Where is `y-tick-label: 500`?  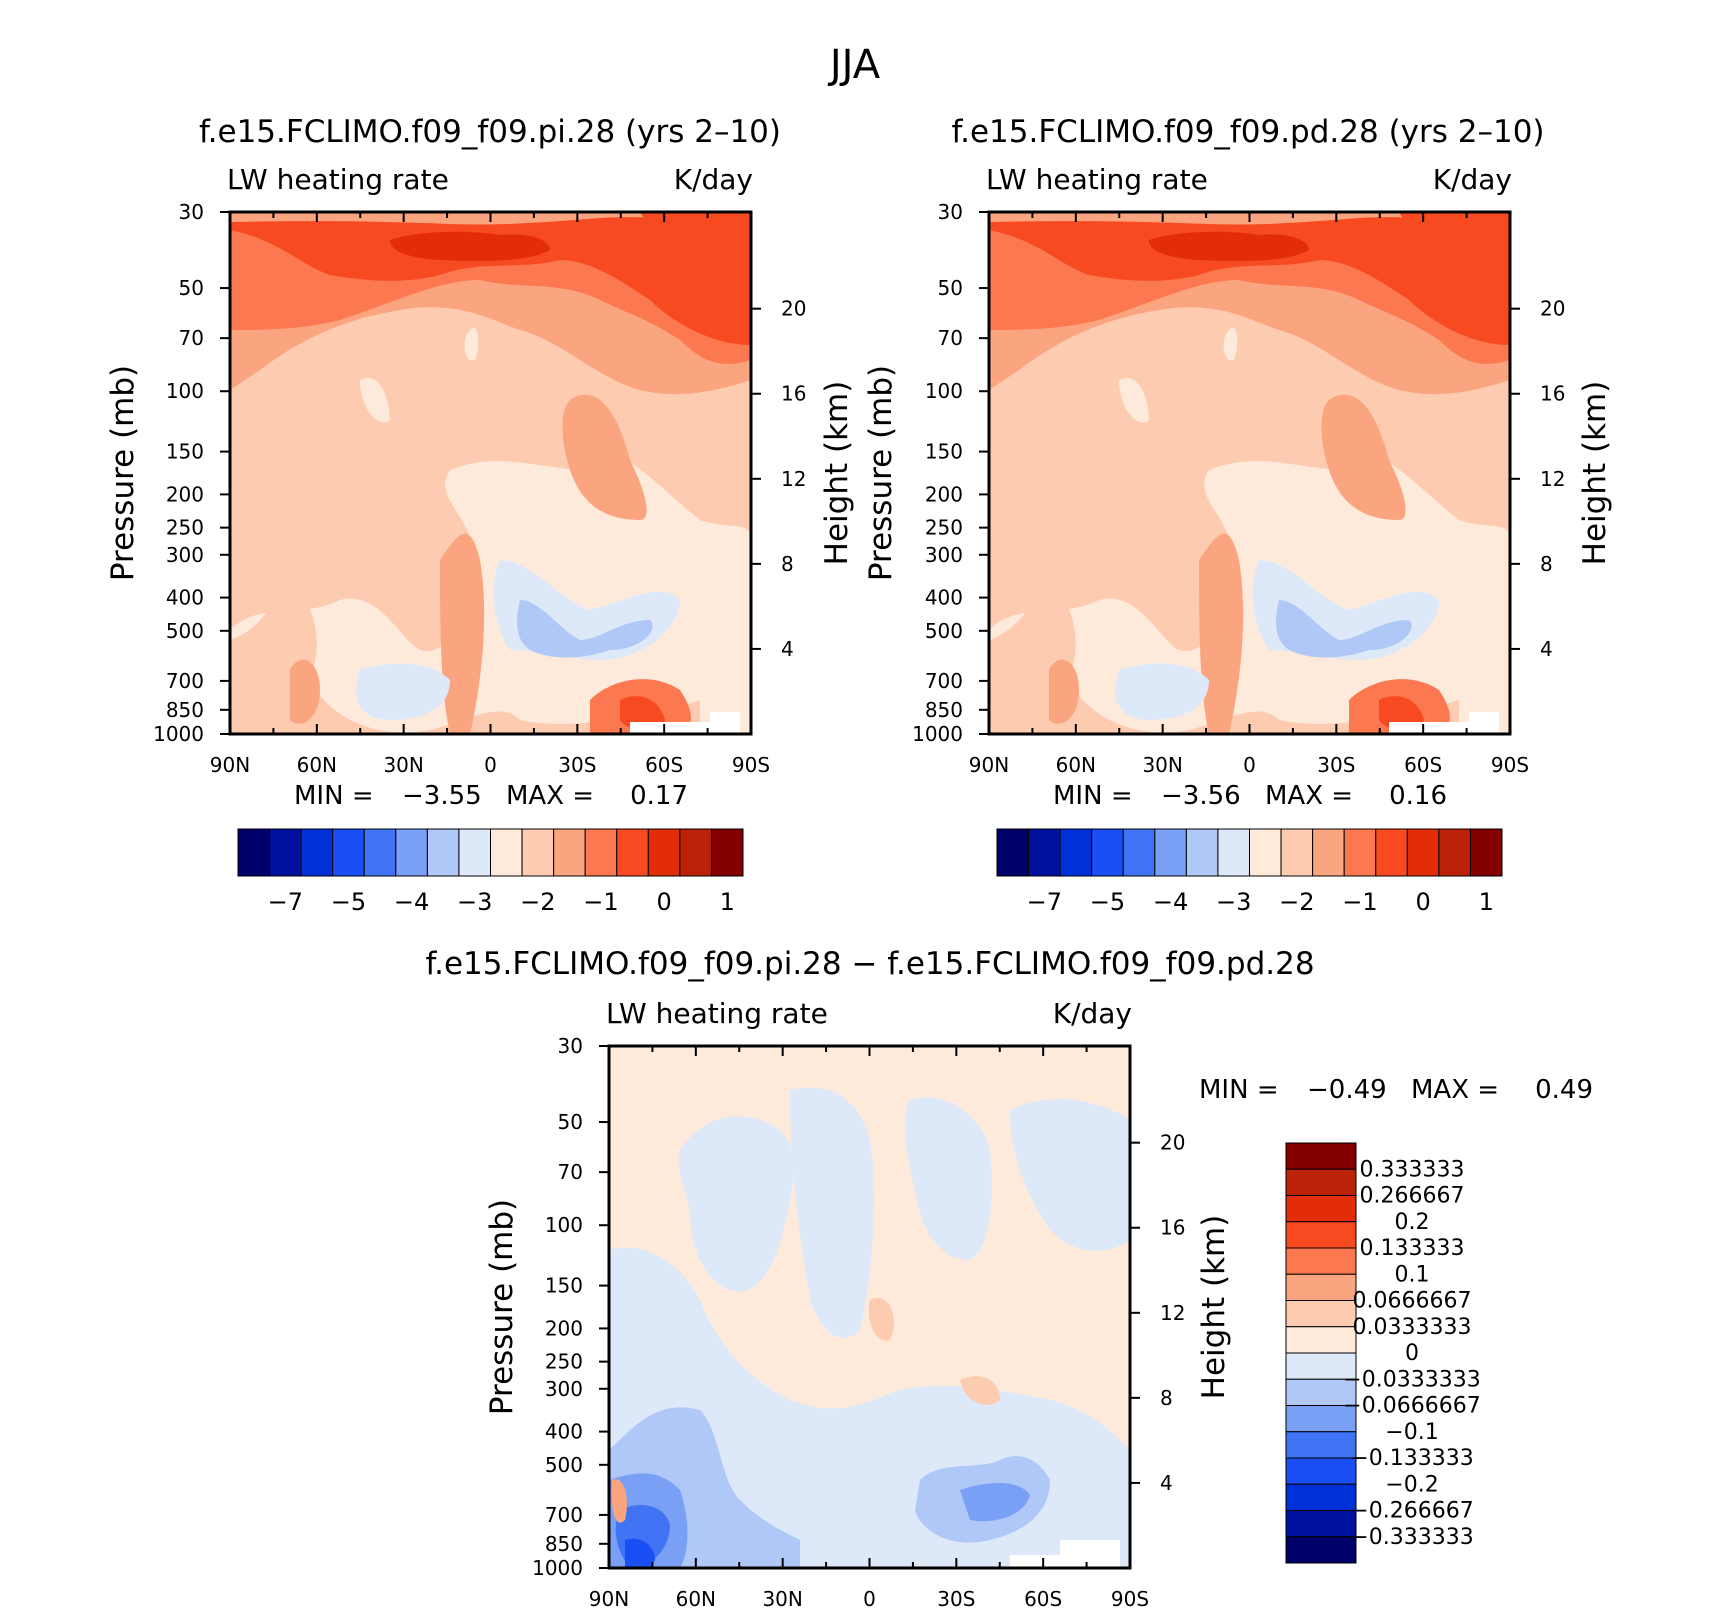 y-tick-label: 500 is located at coordinates (185, 631).